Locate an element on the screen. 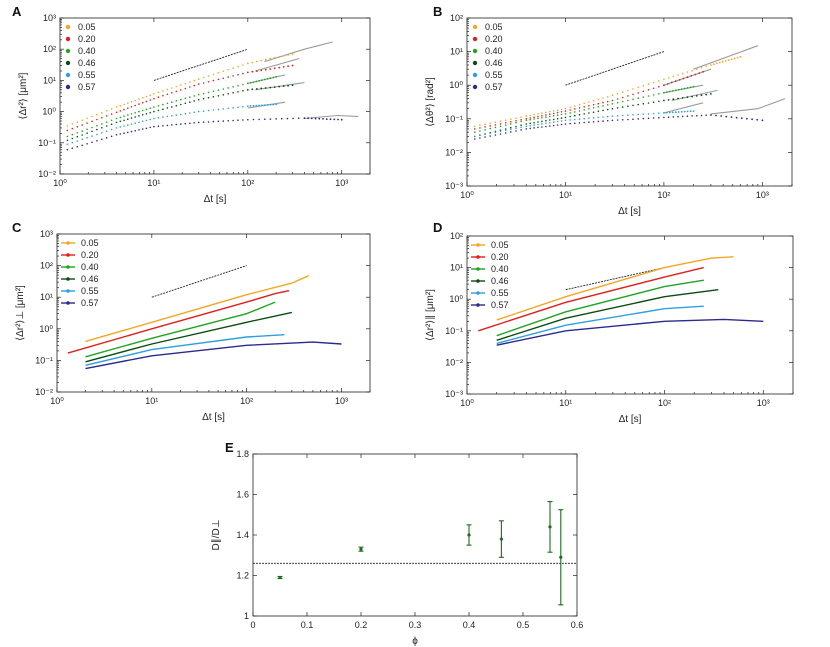 The height and width of the screenshot is (647, 830). x-axis-label: Δt [s] is located at coordinates (630, 419).